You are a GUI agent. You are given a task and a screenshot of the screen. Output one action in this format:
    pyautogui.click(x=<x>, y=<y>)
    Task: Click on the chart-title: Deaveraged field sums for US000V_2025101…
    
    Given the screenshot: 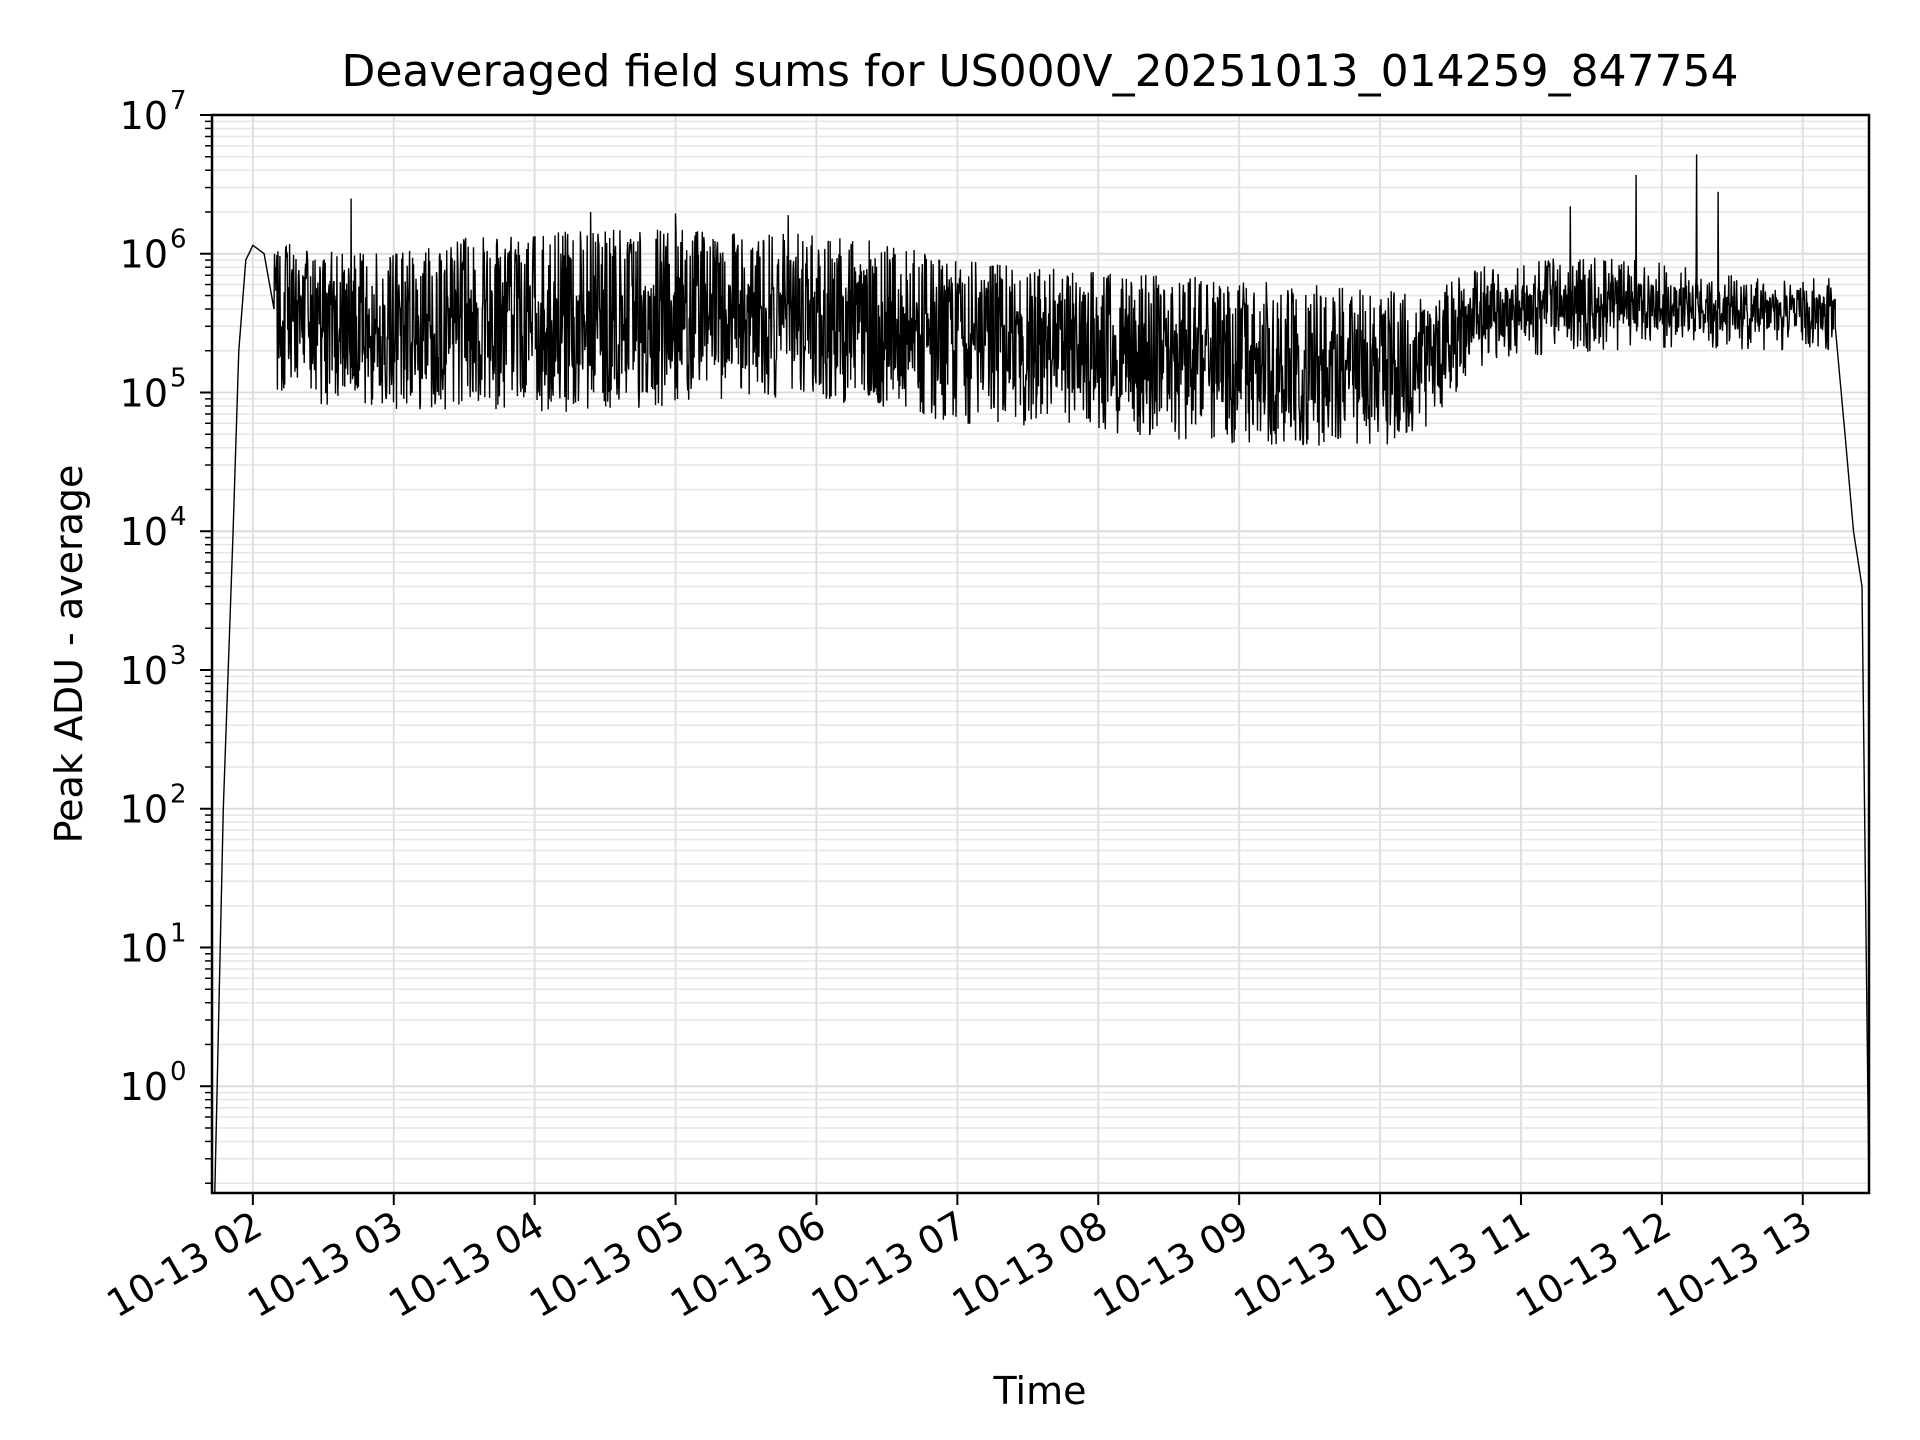 What is the action you would take?
    pyautogui.click(x=1039, y=71)
    